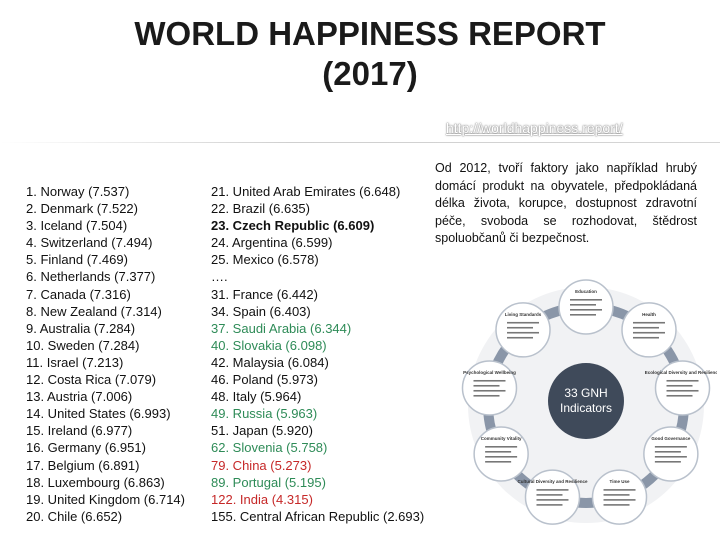  What do you see at coordinates (89, 243) in the screenshot?
I see `ranking-item: 4. Switzerland (7.494)` at bounding box center [89, 243].